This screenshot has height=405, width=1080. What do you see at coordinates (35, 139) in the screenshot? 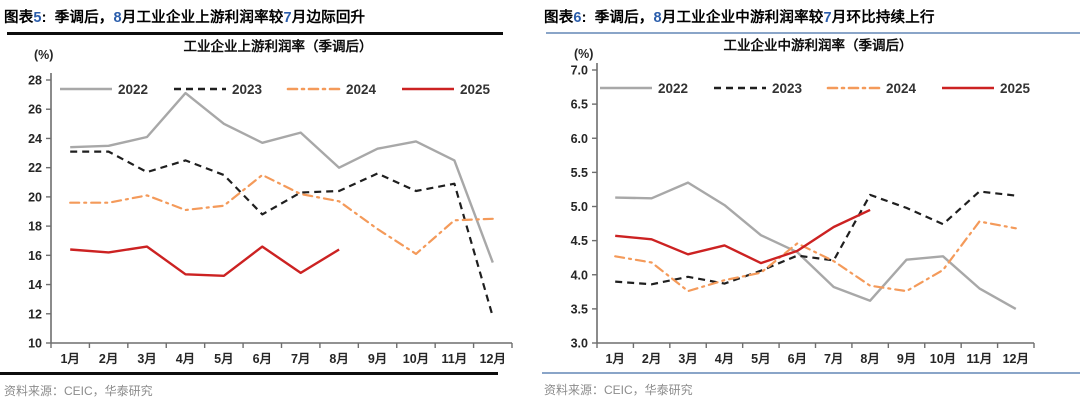
I see `y-tick-label: 24` at bounding box center [35, 139].